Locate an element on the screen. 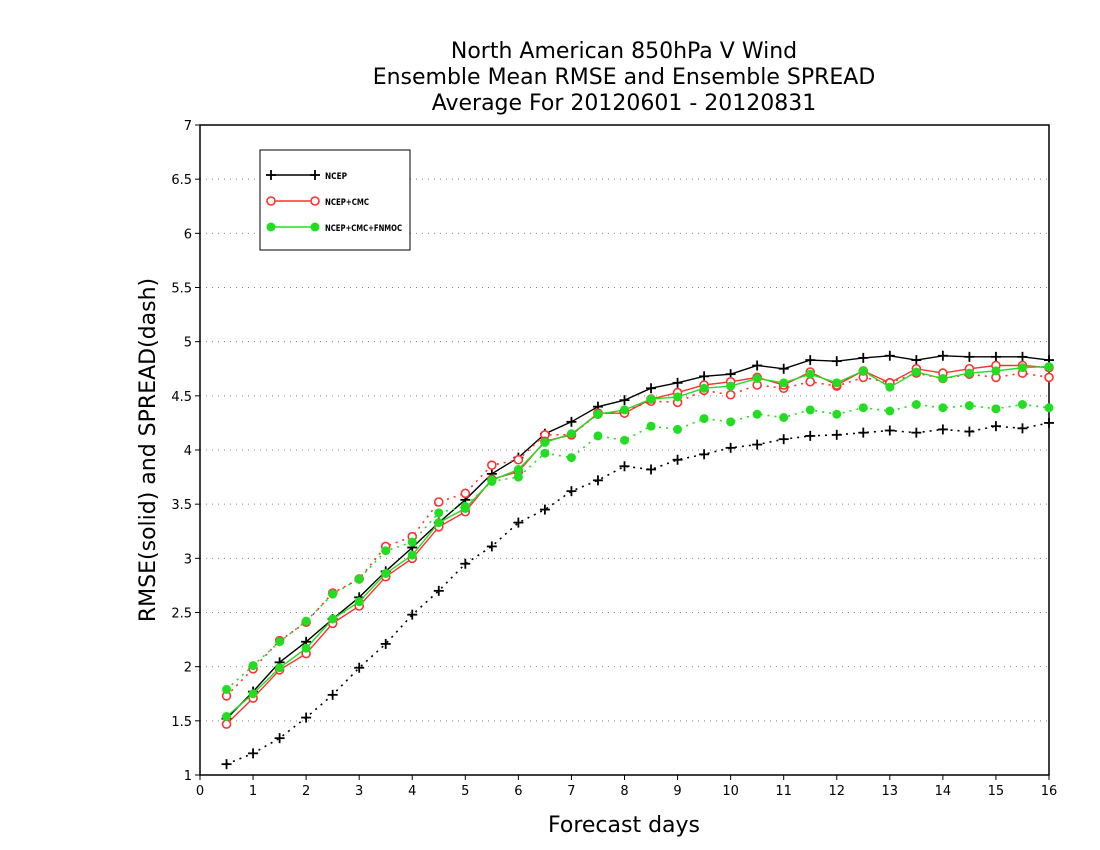 The height and width of the screenshot is (850, 1100). y-axis-label: RMSE(solid) and SPREAD(dash) is located at coordinates (148, 450).